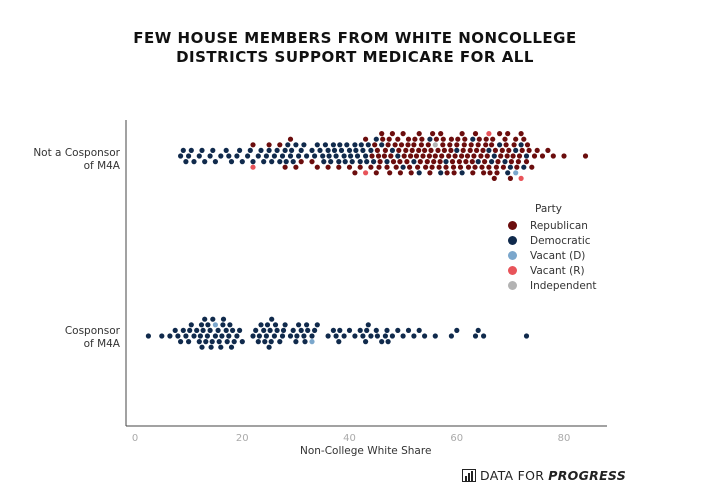 The height and width of the screenshot is (502, 710). Describe the element at coordinates (548, 285) in the screenshot. I see `legend-item-independent: Independent` at that location.